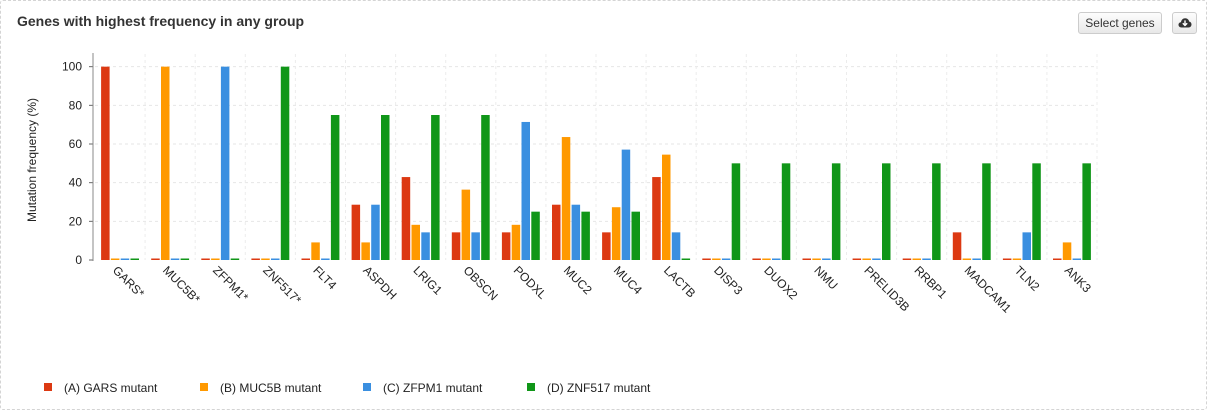 The image size is (1207, 410). I want to click on x-tick-label: ANK3, so click(1078, 279).